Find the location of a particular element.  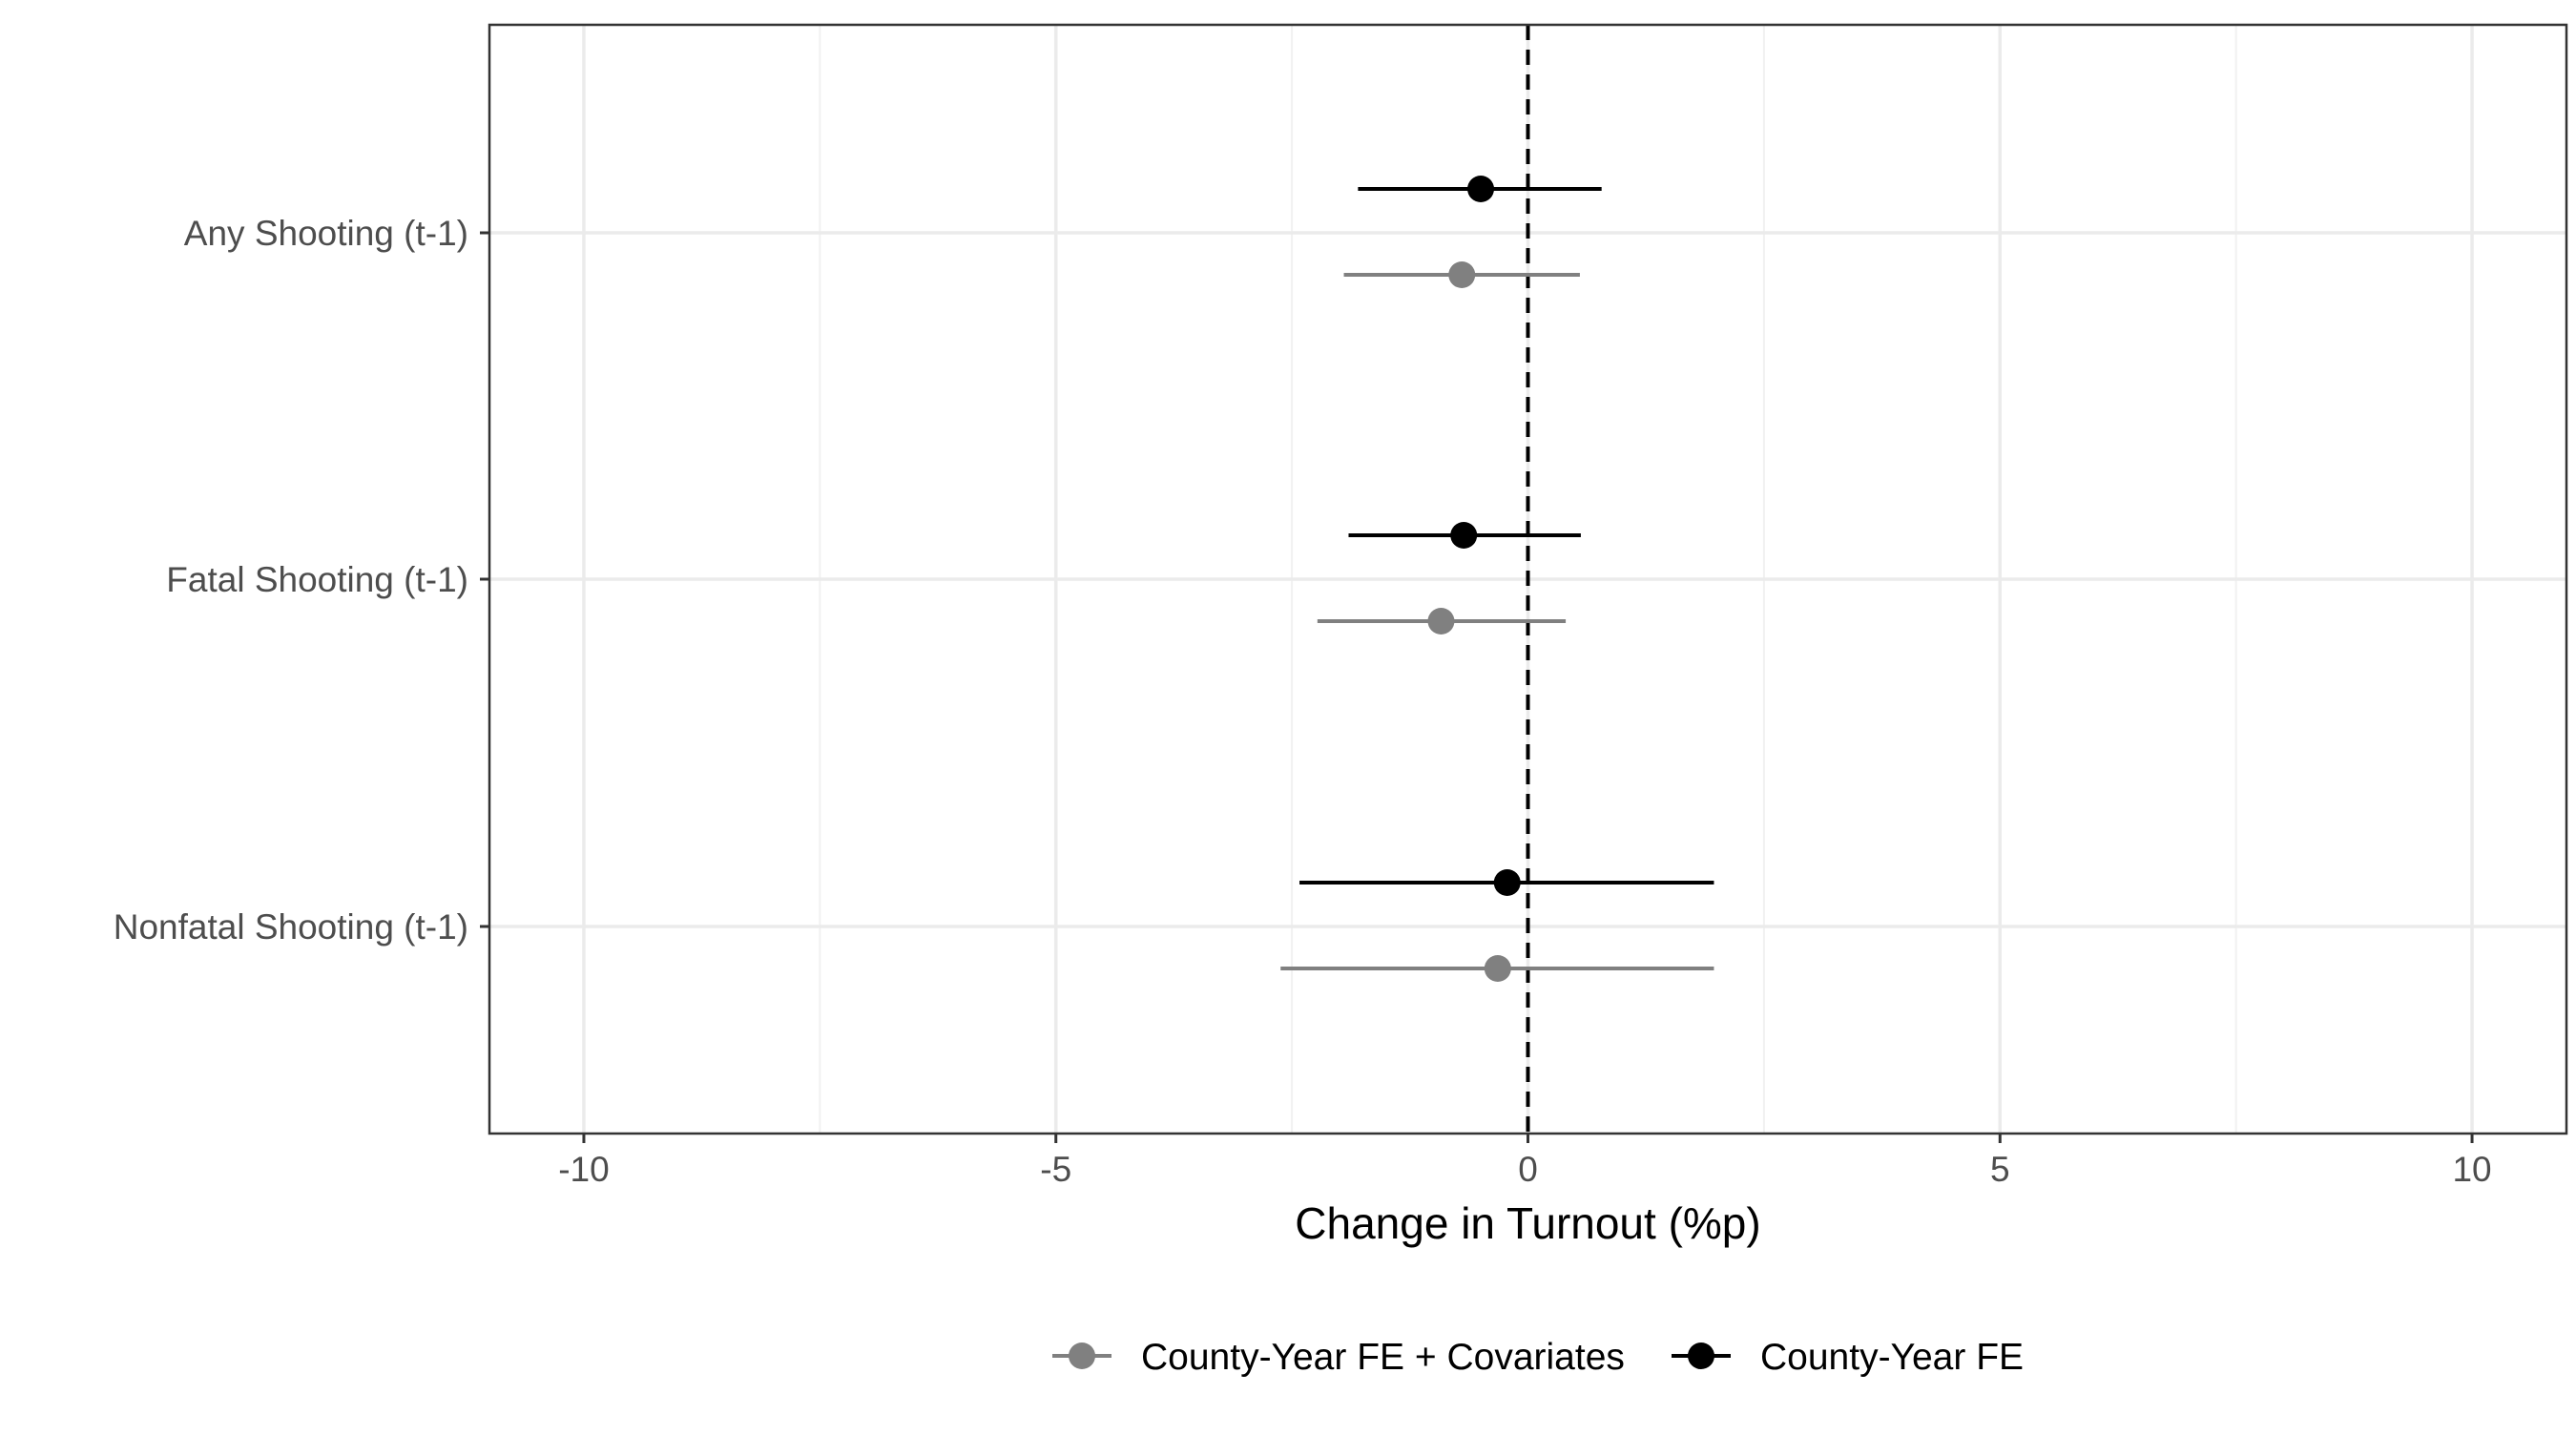

x-tick-label: -5 is located at coordinates (1055, 1169).